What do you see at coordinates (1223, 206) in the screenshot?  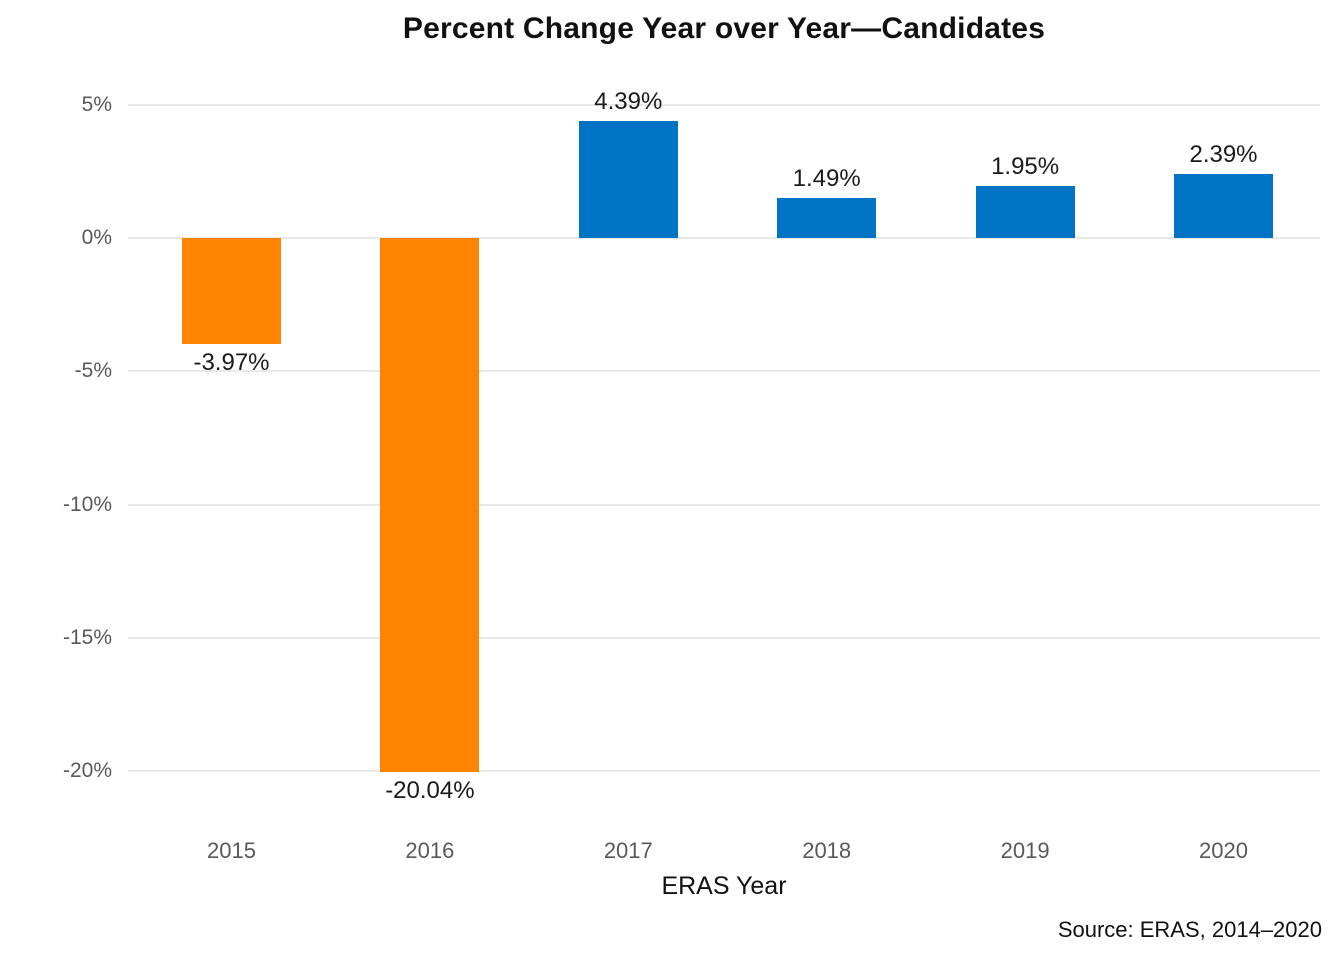 I see `bar-2020` at bounding box center [1223, 206].